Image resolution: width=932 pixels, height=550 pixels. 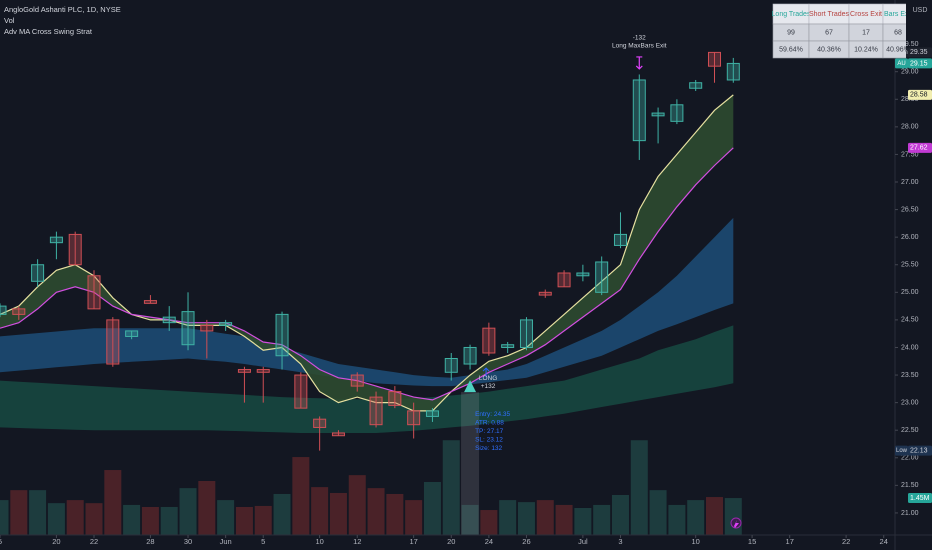 I want to click on trade-detail: SL: 23.12, so click(x=489, y=439).